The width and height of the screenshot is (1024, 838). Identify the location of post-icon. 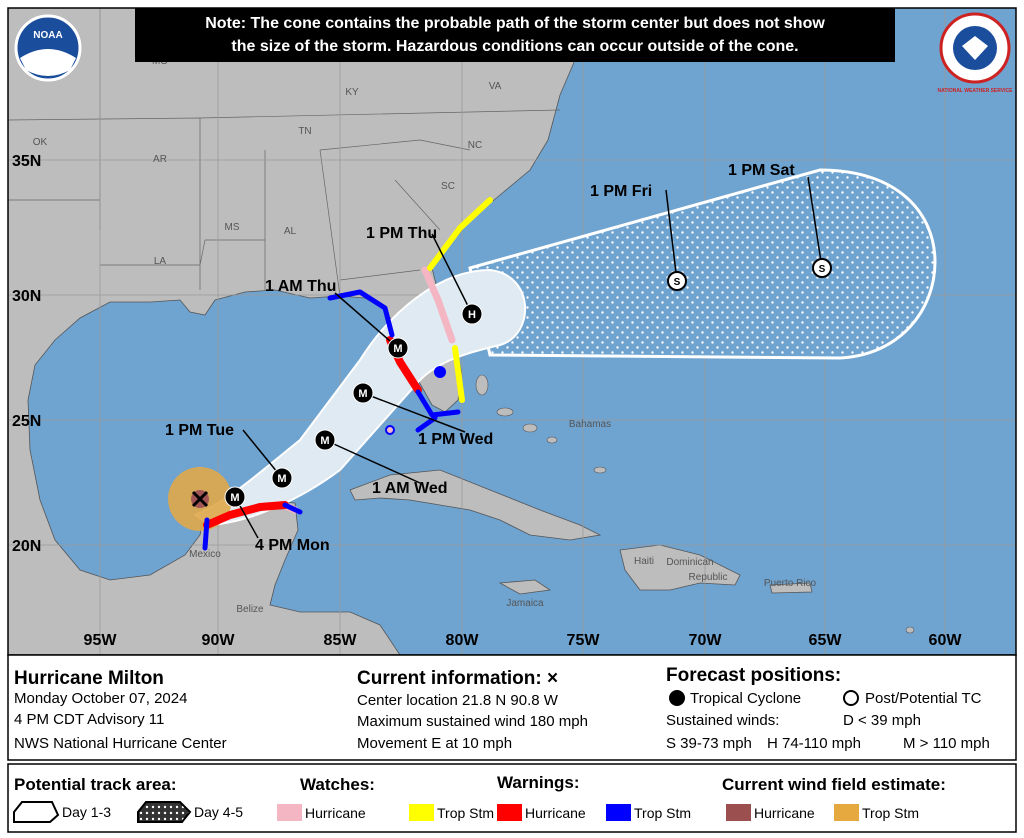
(851, 698).